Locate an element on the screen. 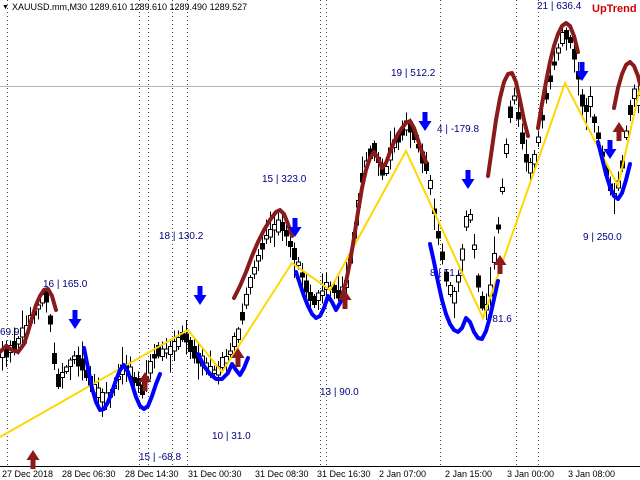 This screenshot has height=480, width=640. time-axis-label: 2 Jan 15:00 is located at coordinates (469, 474).